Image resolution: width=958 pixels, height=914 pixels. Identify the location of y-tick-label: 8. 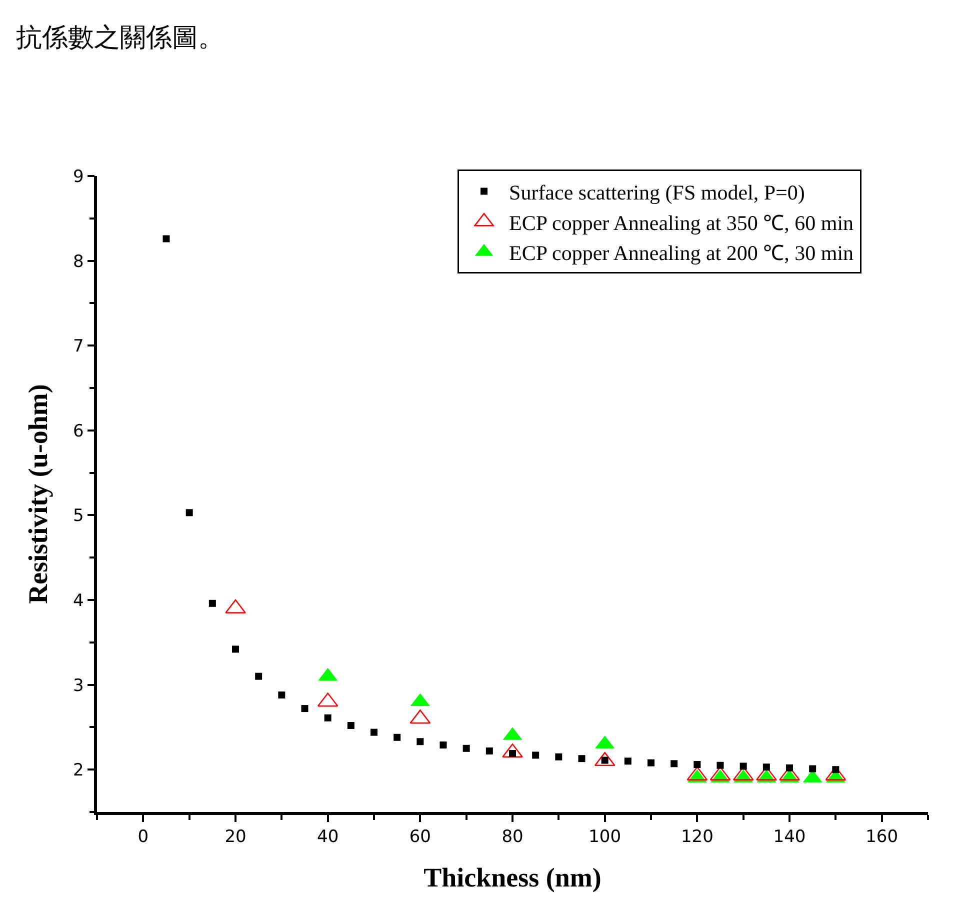
(78, 262).